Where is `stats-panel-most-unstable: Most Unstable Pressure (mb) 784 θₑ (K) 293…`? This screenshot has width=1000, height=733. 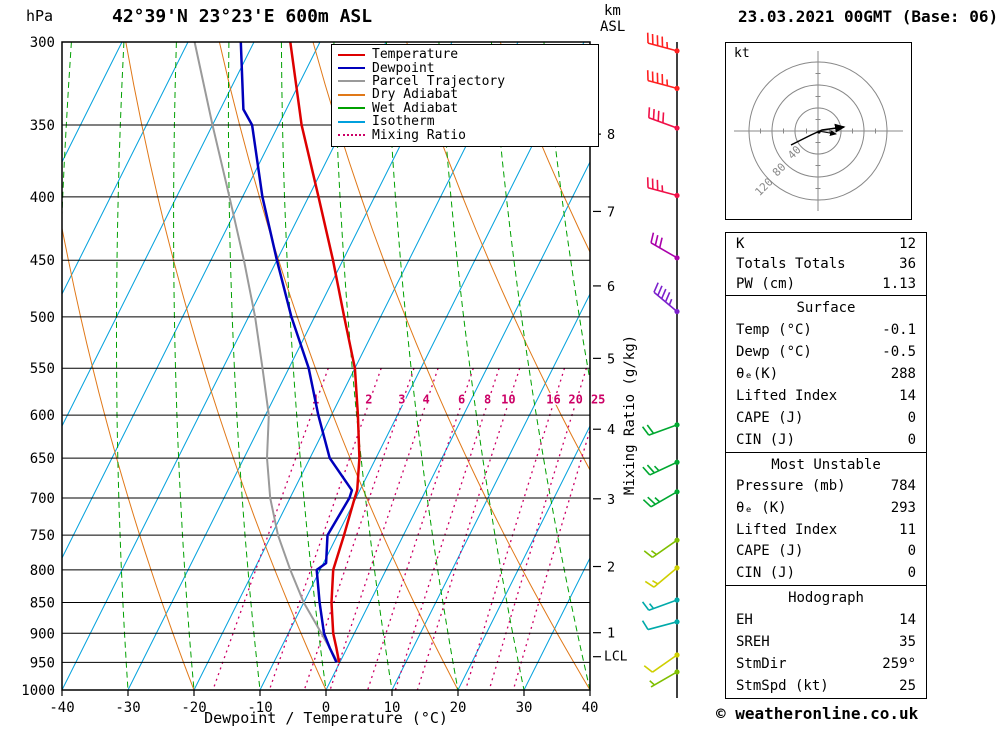 stats-panel-most-unstable: Most Unstable Pressure (mb) 784 θₑ (K) 293… is located at coordinates (826, 519).